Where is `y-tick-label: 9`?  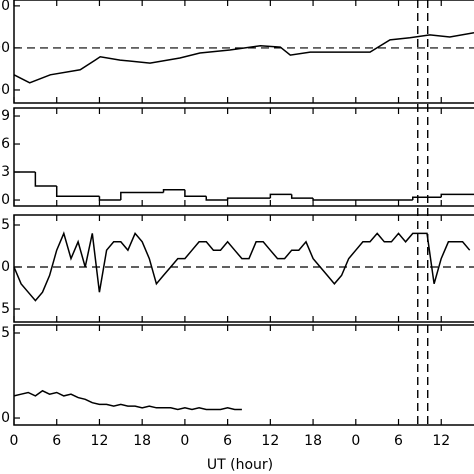
y-tick-label: 9 is located at coordinates (5, 116).